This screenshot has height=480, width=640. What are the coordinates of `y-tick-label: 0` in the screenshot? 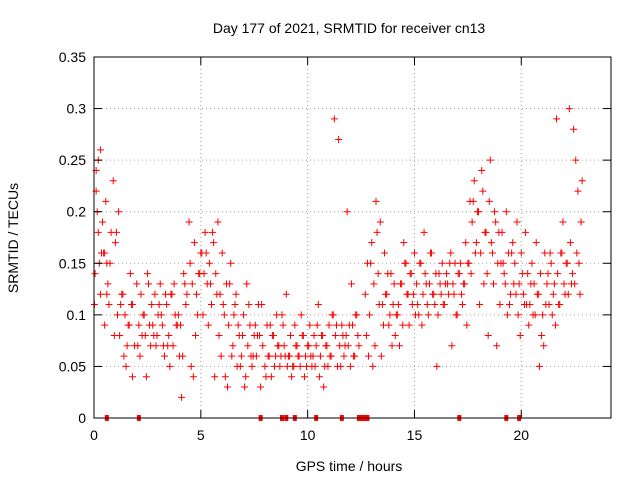 It's located at (82, 418).